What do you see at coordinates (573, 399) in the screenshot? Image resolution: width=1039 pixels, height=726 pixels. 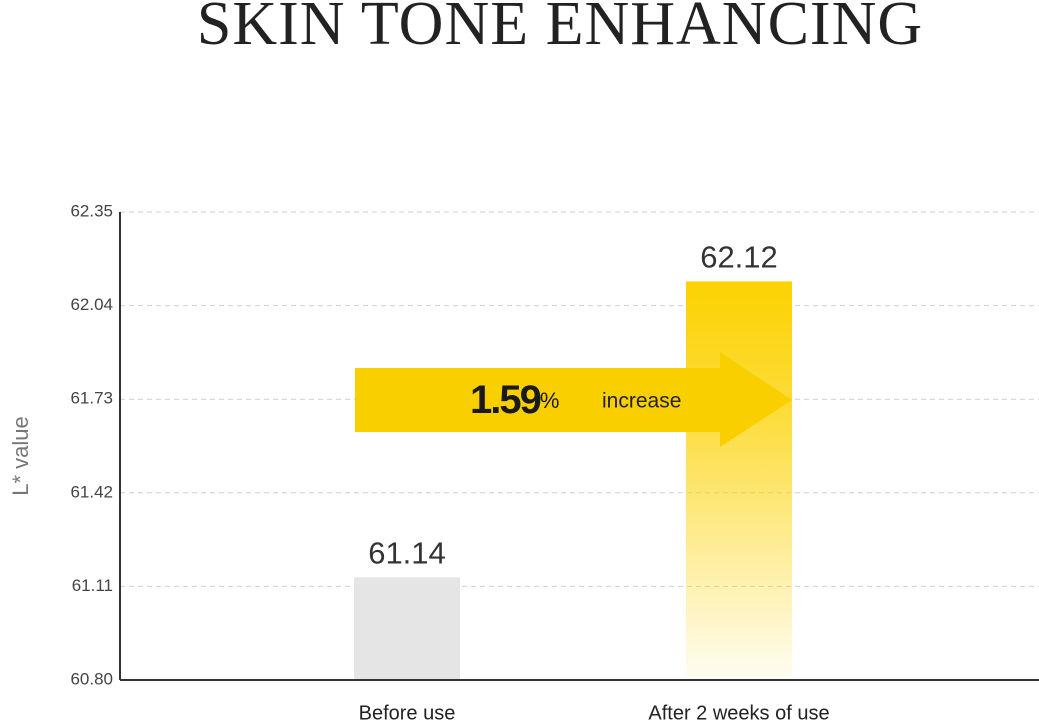 I see `increase-arrow` at bounding box center [573, 399].